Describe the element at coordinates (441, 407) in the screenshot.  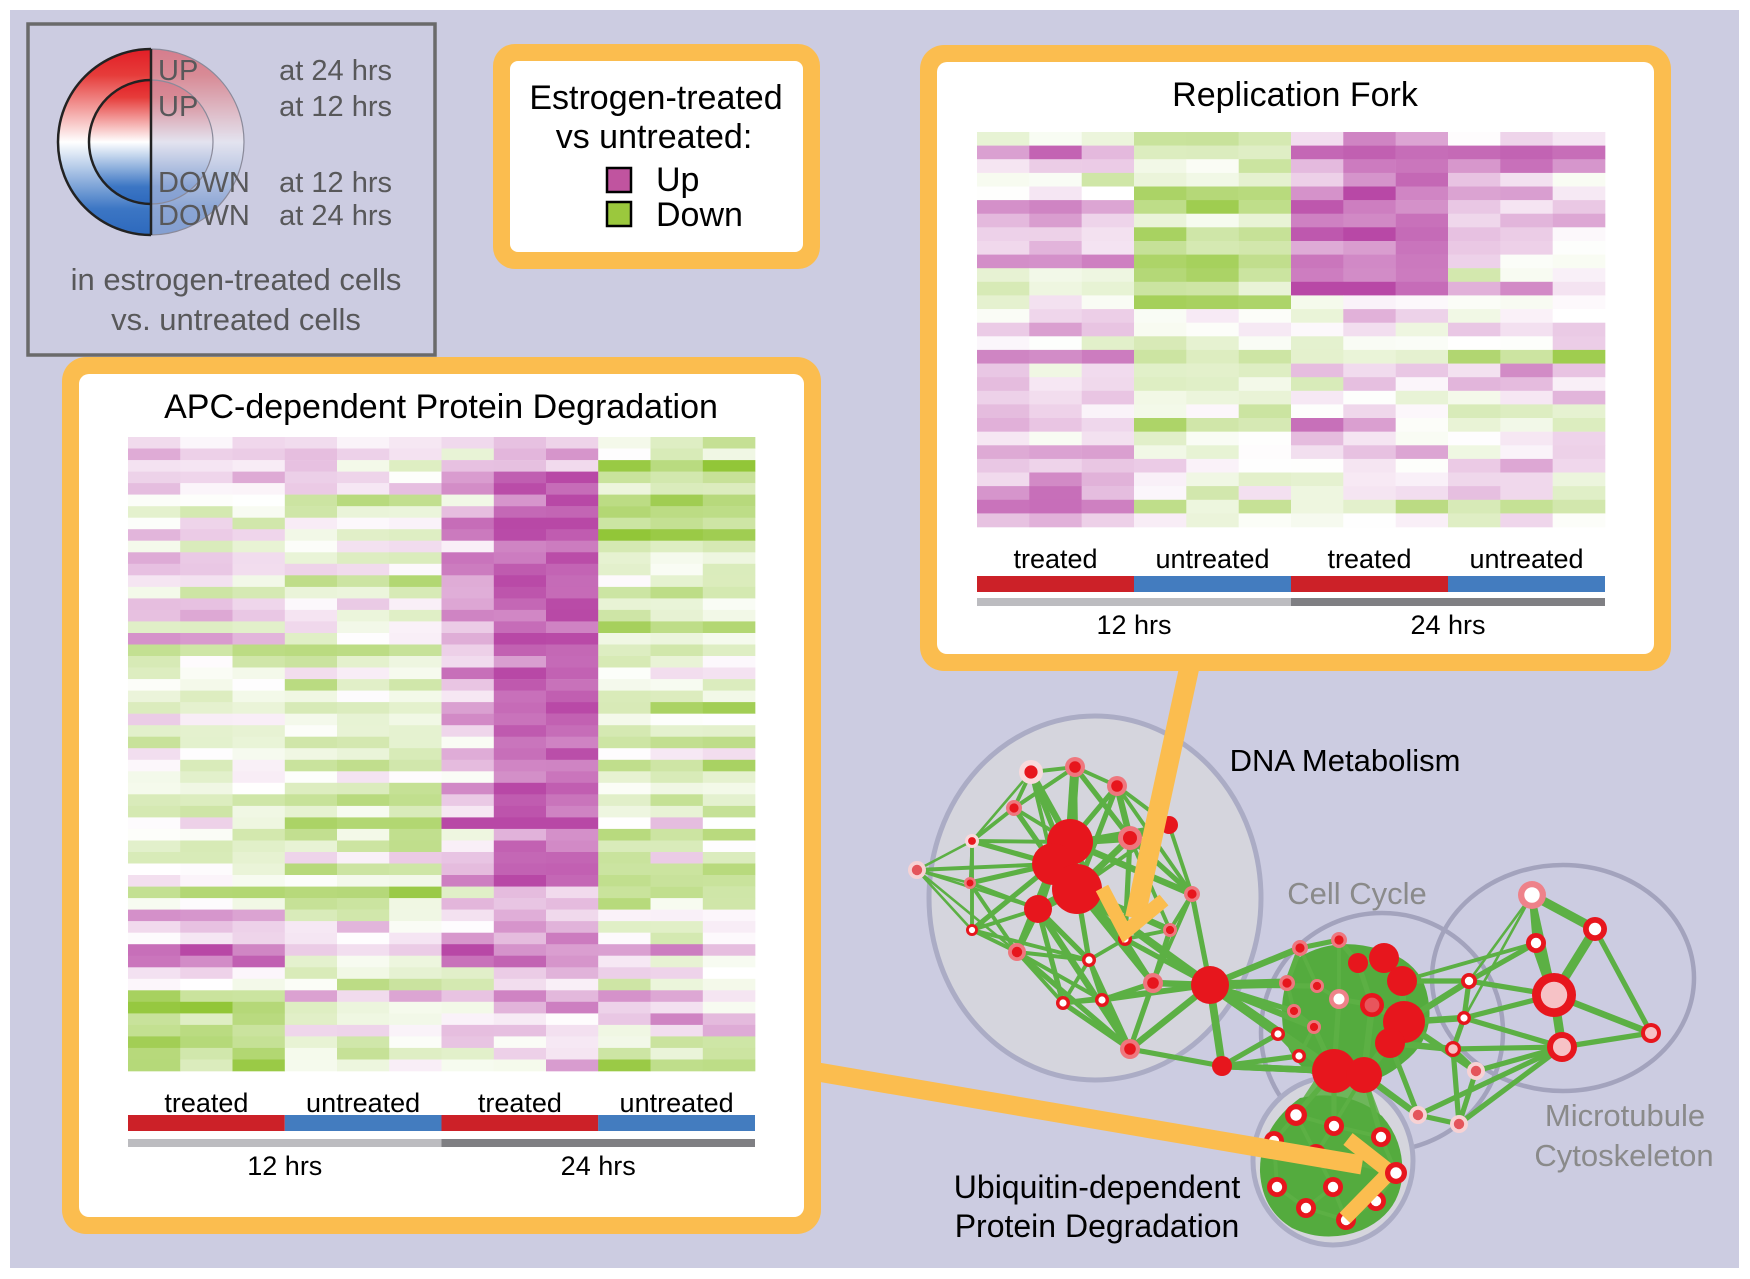
I see `svg-text:APC-dependent Protein Degradat: APC-dependent Protein Degradation` at that location.